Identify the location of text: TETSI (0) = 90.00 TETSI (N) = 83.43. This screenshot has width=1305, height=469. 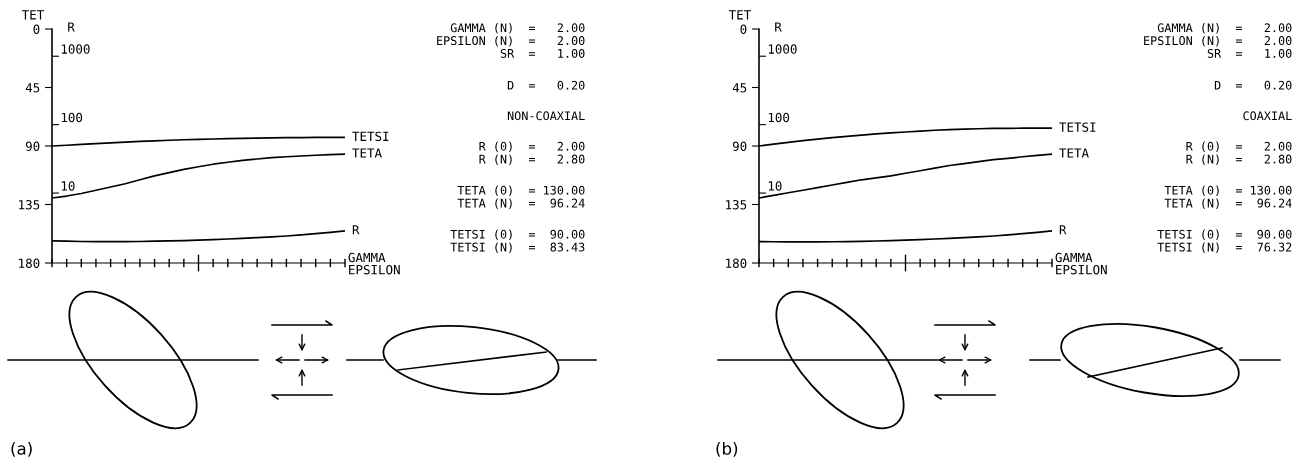
(517, 241).